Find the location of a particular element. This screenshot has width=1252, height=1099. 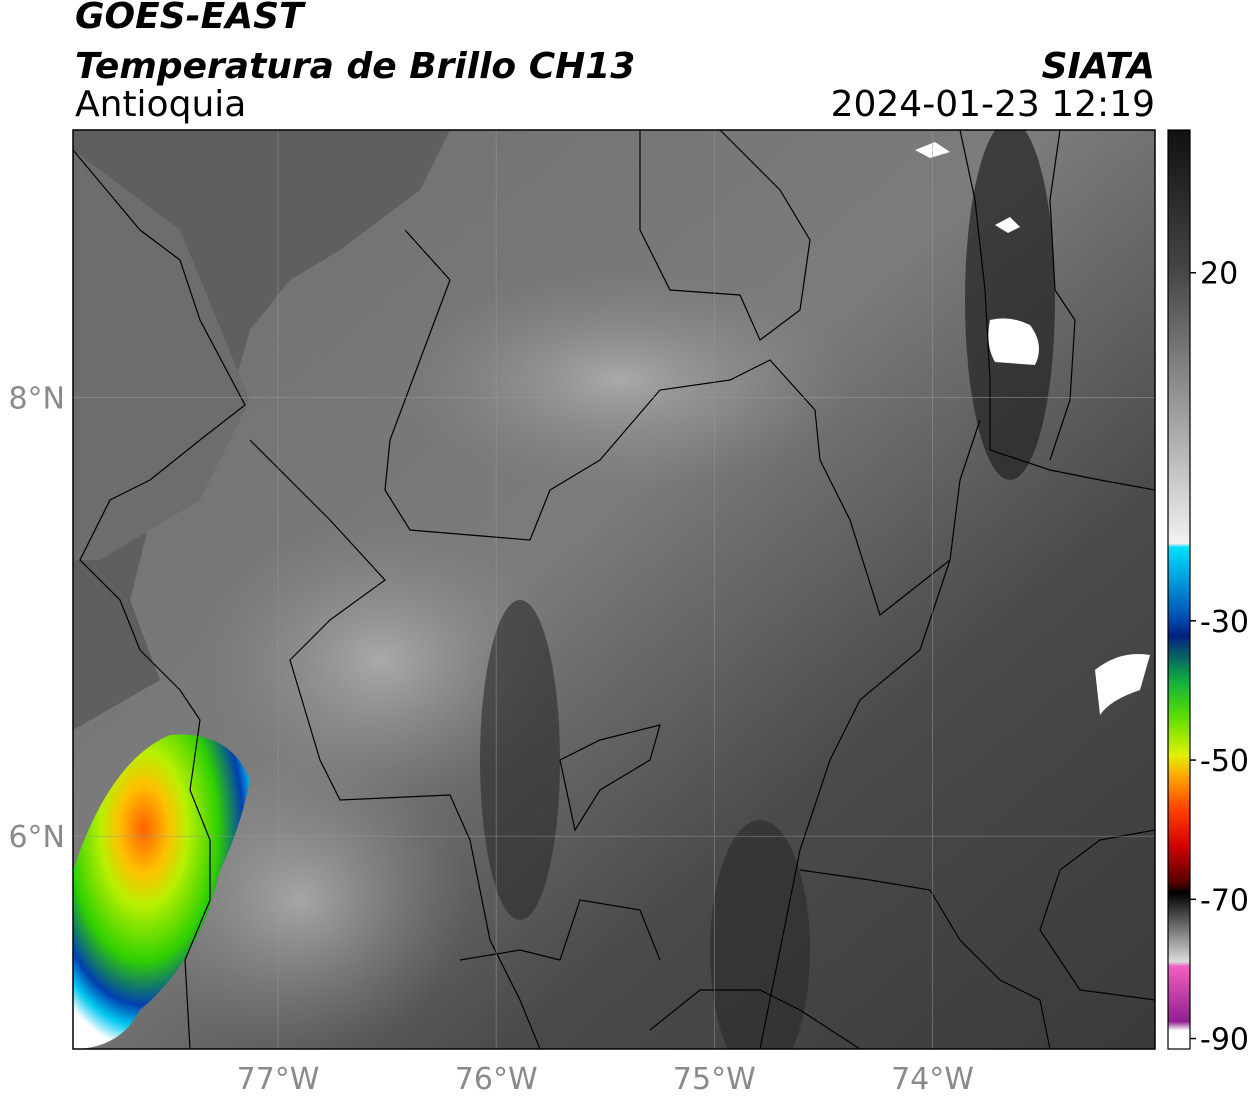

lon-label: 75°W is located at coordinates (714, 1079).